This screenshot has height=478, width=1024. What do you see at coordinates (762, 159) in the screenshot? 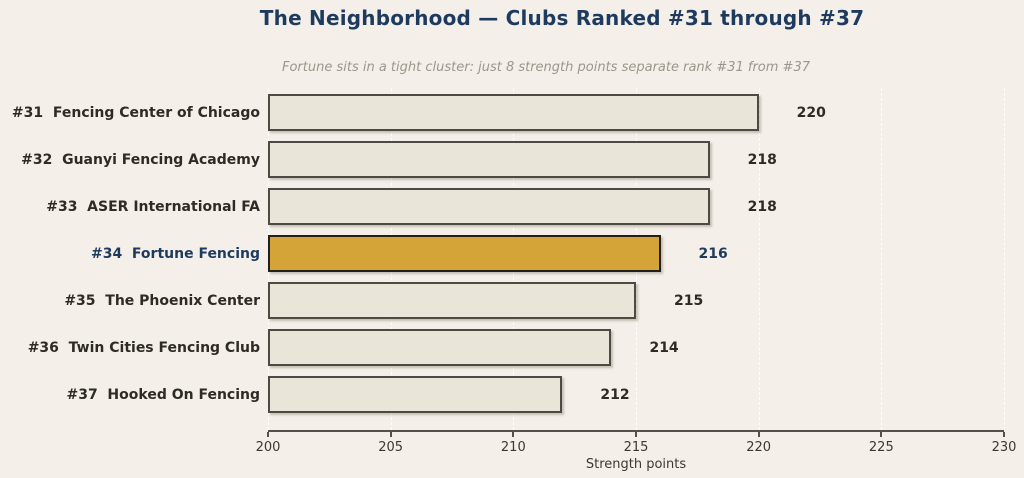
I see `bar-value-32: 218` at bounding box center [762, 159].